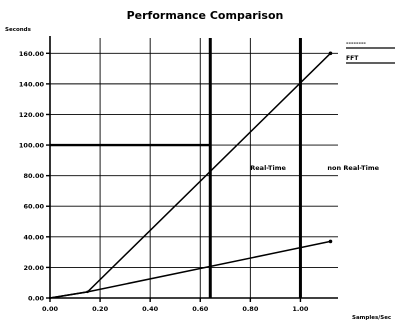 Image resolution: width=403 pixels, height=334 pixels. Describe the element at coordinates (150, 309) in the screenshot. I see `x-tick-label: 0.40` at that location.